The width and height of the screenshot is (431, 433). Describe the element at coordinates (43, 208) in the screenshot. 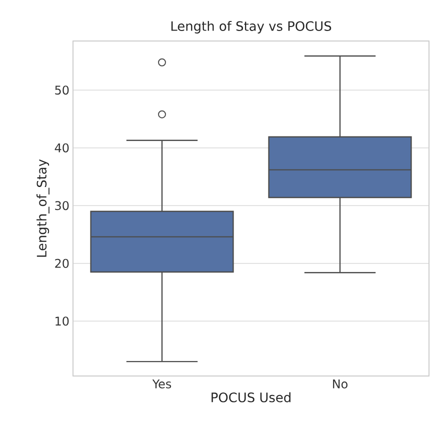

I see `y-axis-title: Length_of_Stay` at that location.